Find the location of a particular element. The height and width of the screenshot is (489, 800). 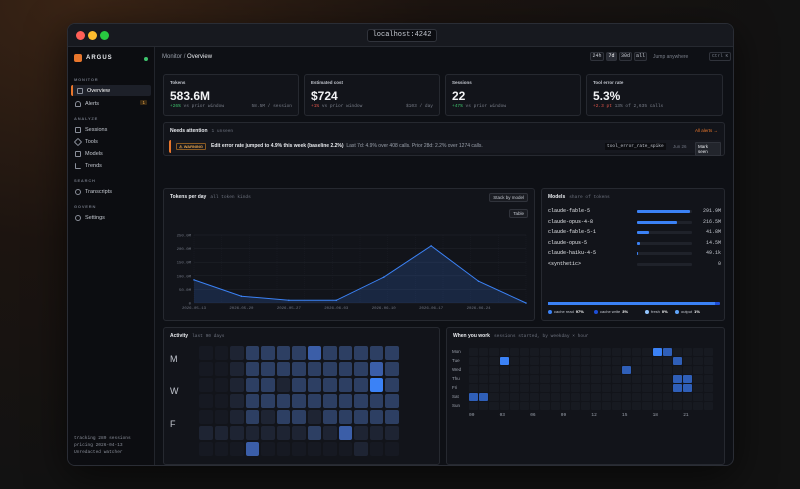

range-24h-button: 24h is located at coordinates (597, 56).